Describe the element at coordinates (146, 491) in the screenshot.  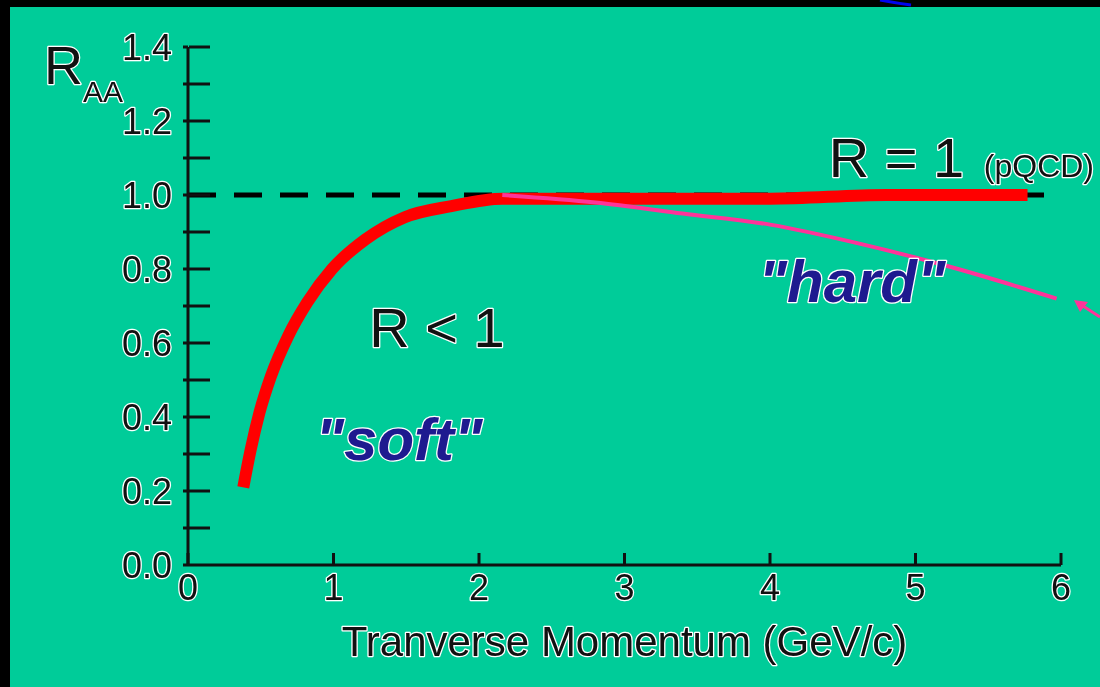
I see `y-tick-label: 0.2` at that location.